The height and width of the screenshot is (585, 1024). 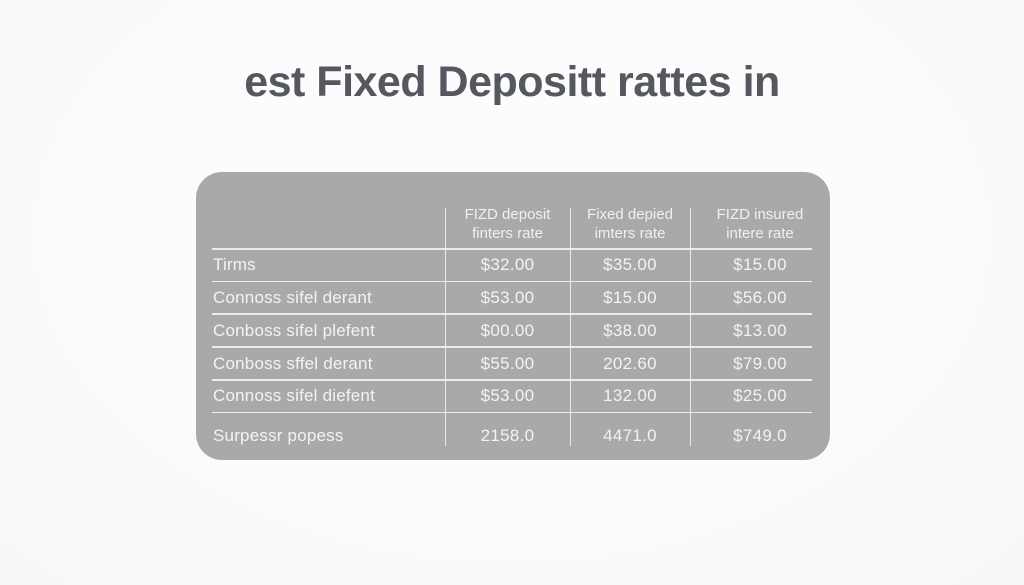 I want to click on corner-cell, so click(x=320, y=210).